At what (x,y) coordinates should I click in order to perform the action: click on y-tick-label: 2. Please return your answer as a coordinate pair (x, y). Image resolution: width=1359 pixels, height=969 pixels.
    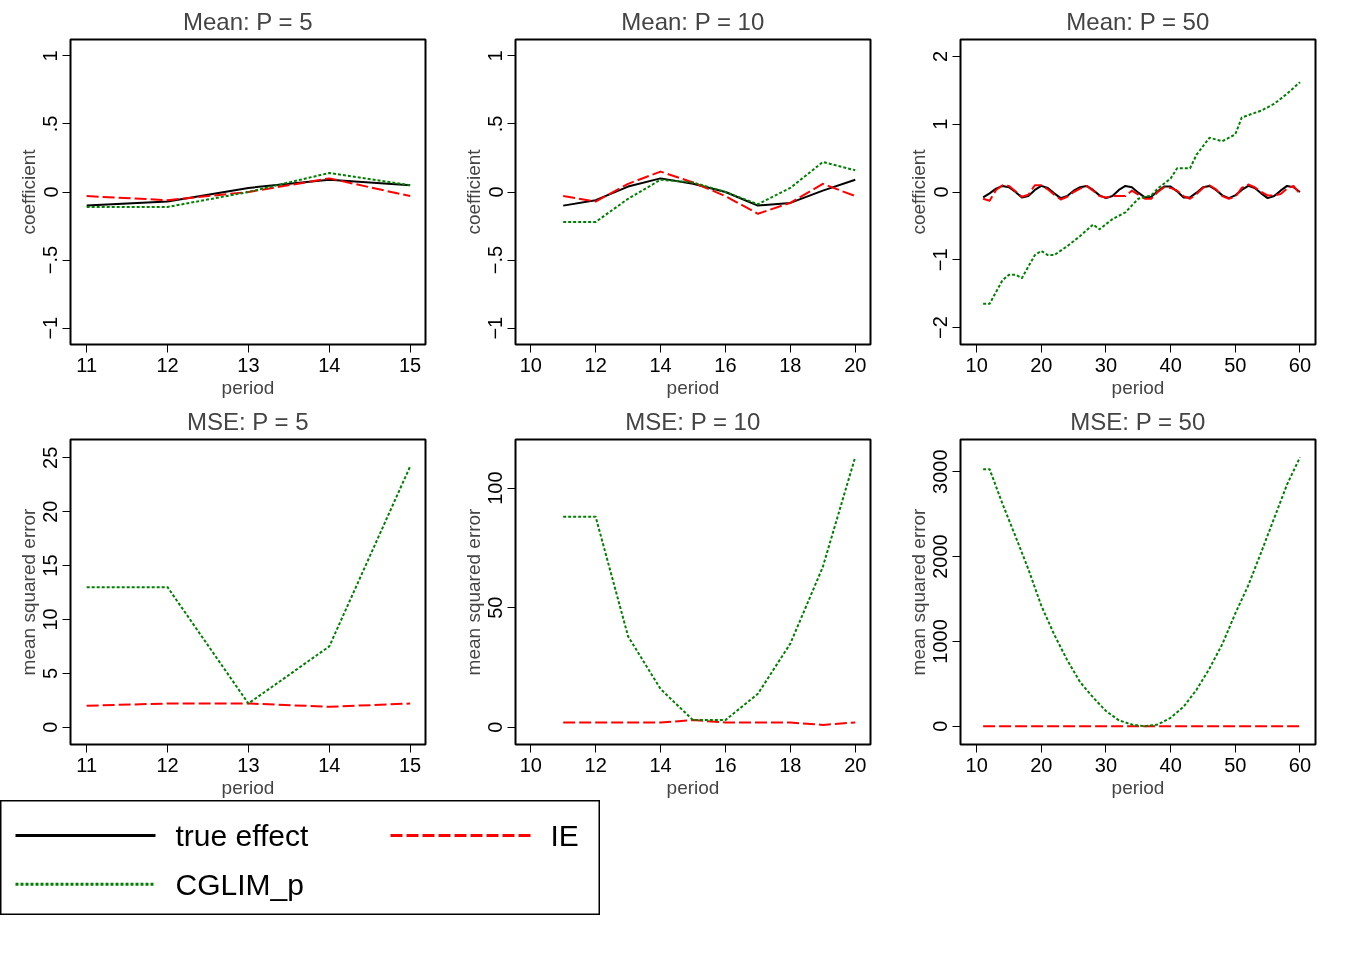
    Looking at the image, I should click on (940, 56).